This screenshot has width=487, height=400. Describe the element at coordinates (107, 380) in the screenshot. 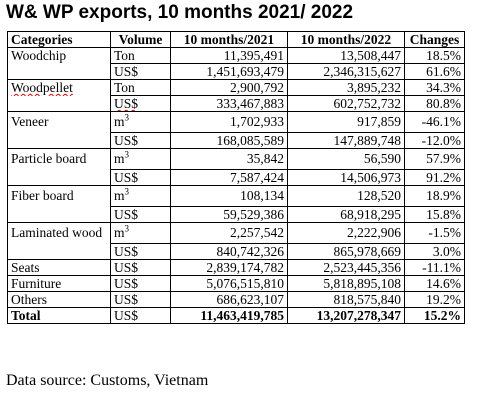

I see `data-source-note: Data source: Customs, Vietnam` at that location.